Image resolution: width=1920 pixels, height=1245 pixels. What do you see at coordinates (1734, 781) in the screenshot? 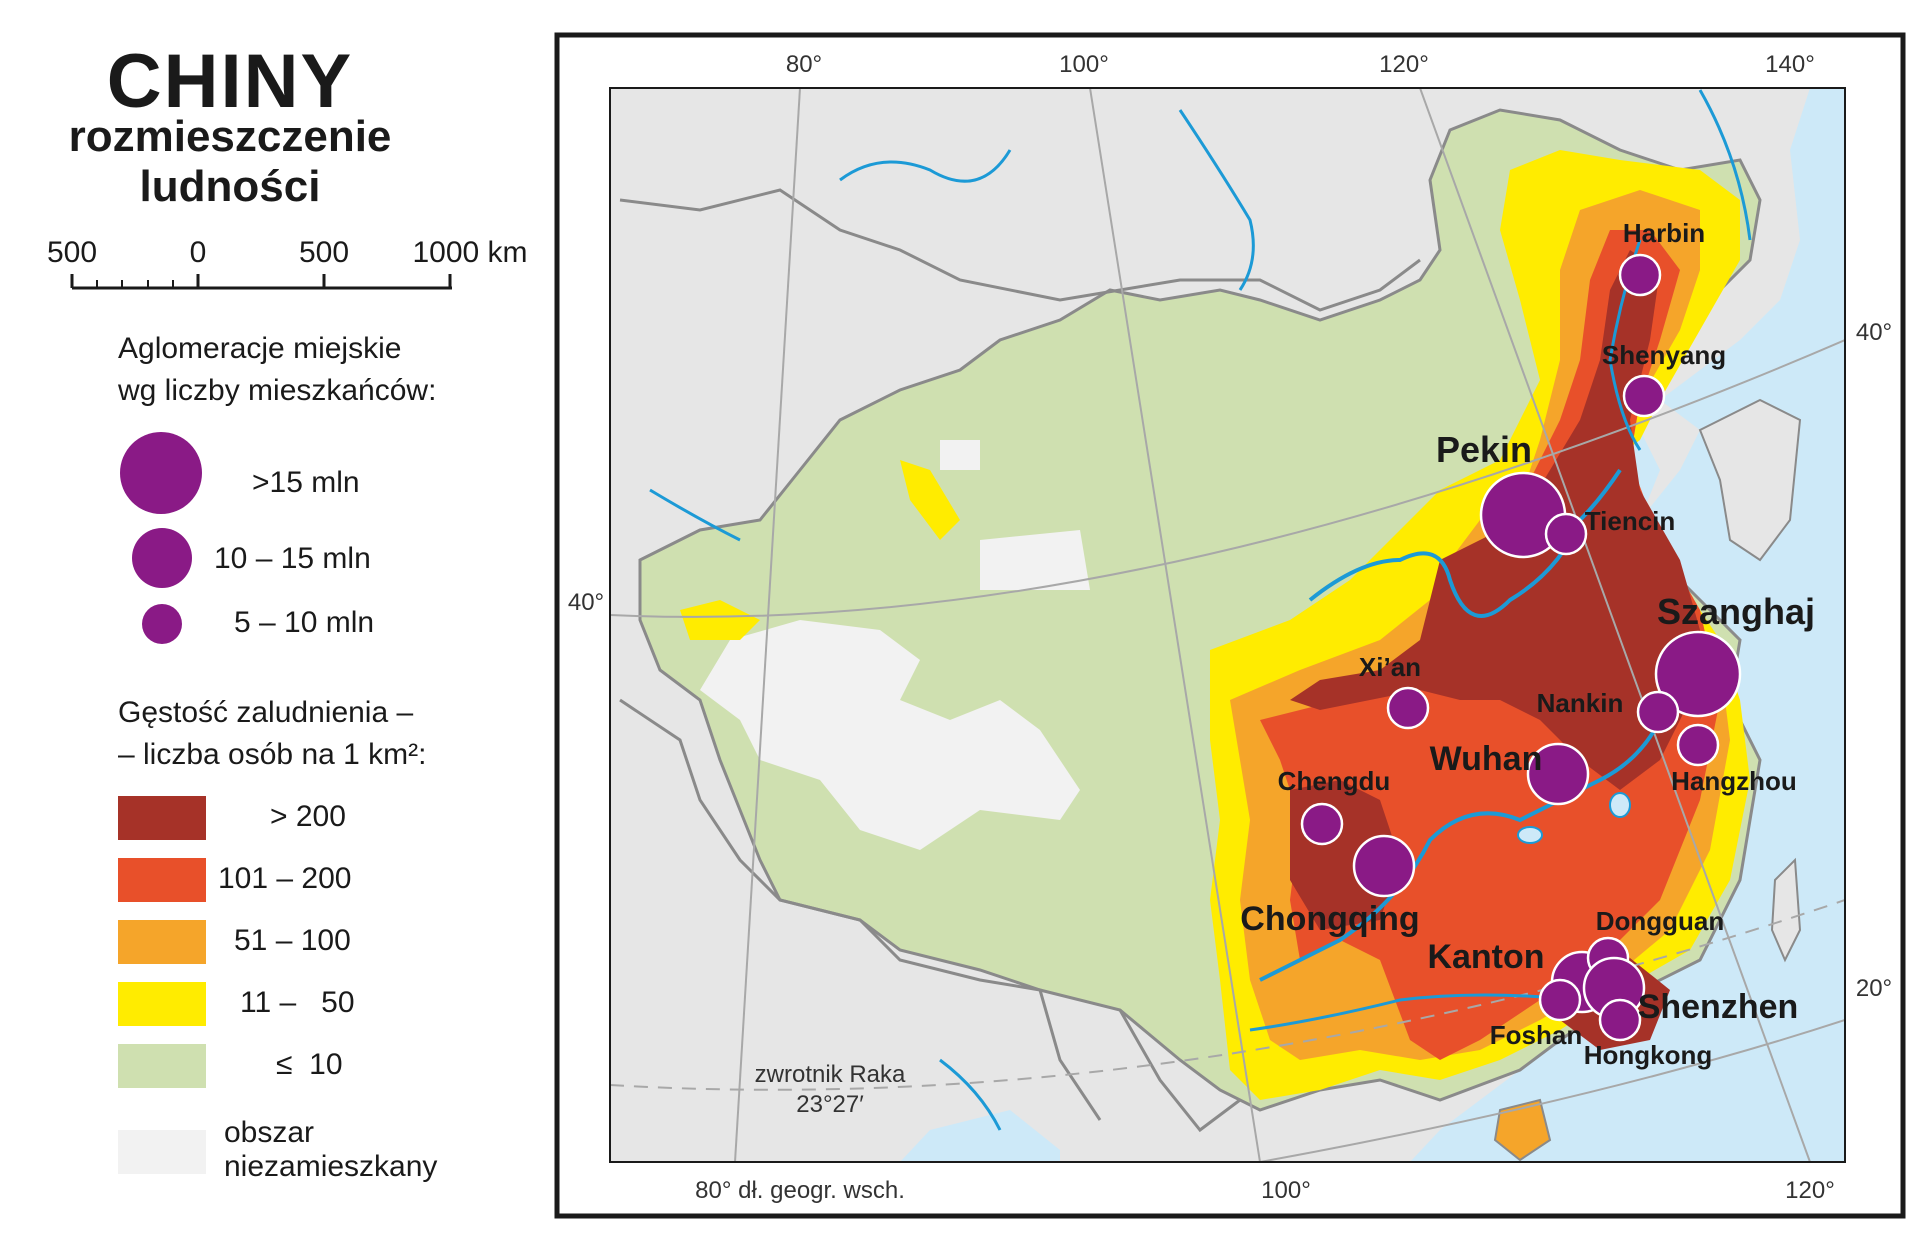
I see `city-label-hangzhou: Hangzhou` at bounding box center [1734, 781].